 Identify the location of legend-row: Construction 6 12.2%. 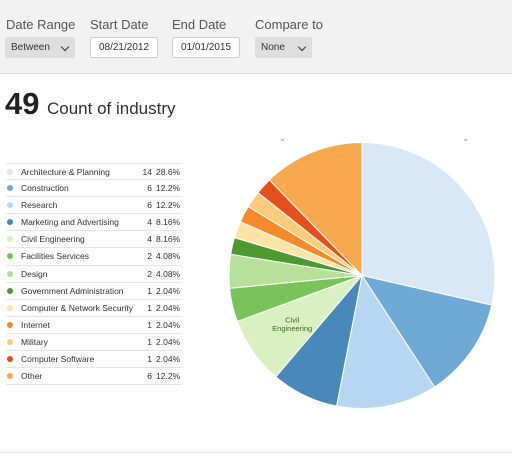
(94, 189).